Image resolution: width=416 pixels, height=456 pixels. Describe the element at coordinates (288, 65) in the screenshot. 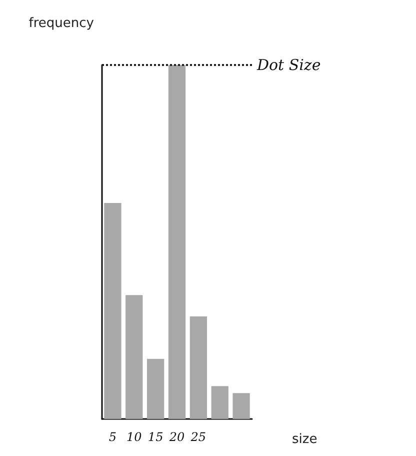

I see `ref-line-label: Dot Size` at that location.